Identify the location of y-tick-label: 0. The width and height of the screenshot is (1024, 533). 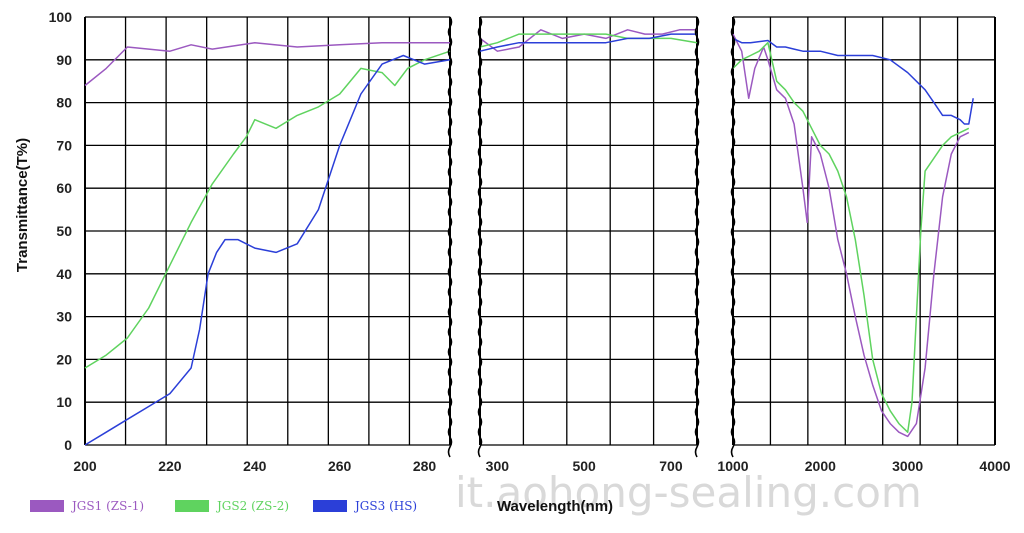
(68, 445).